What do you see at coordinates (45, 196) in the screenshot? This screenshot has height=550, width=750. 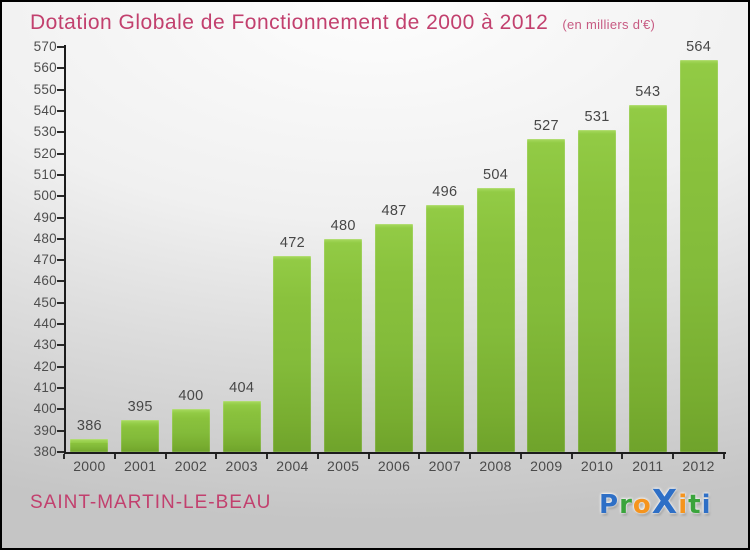 I see `y-tick-label: 500` at bounding box center [45, 196].